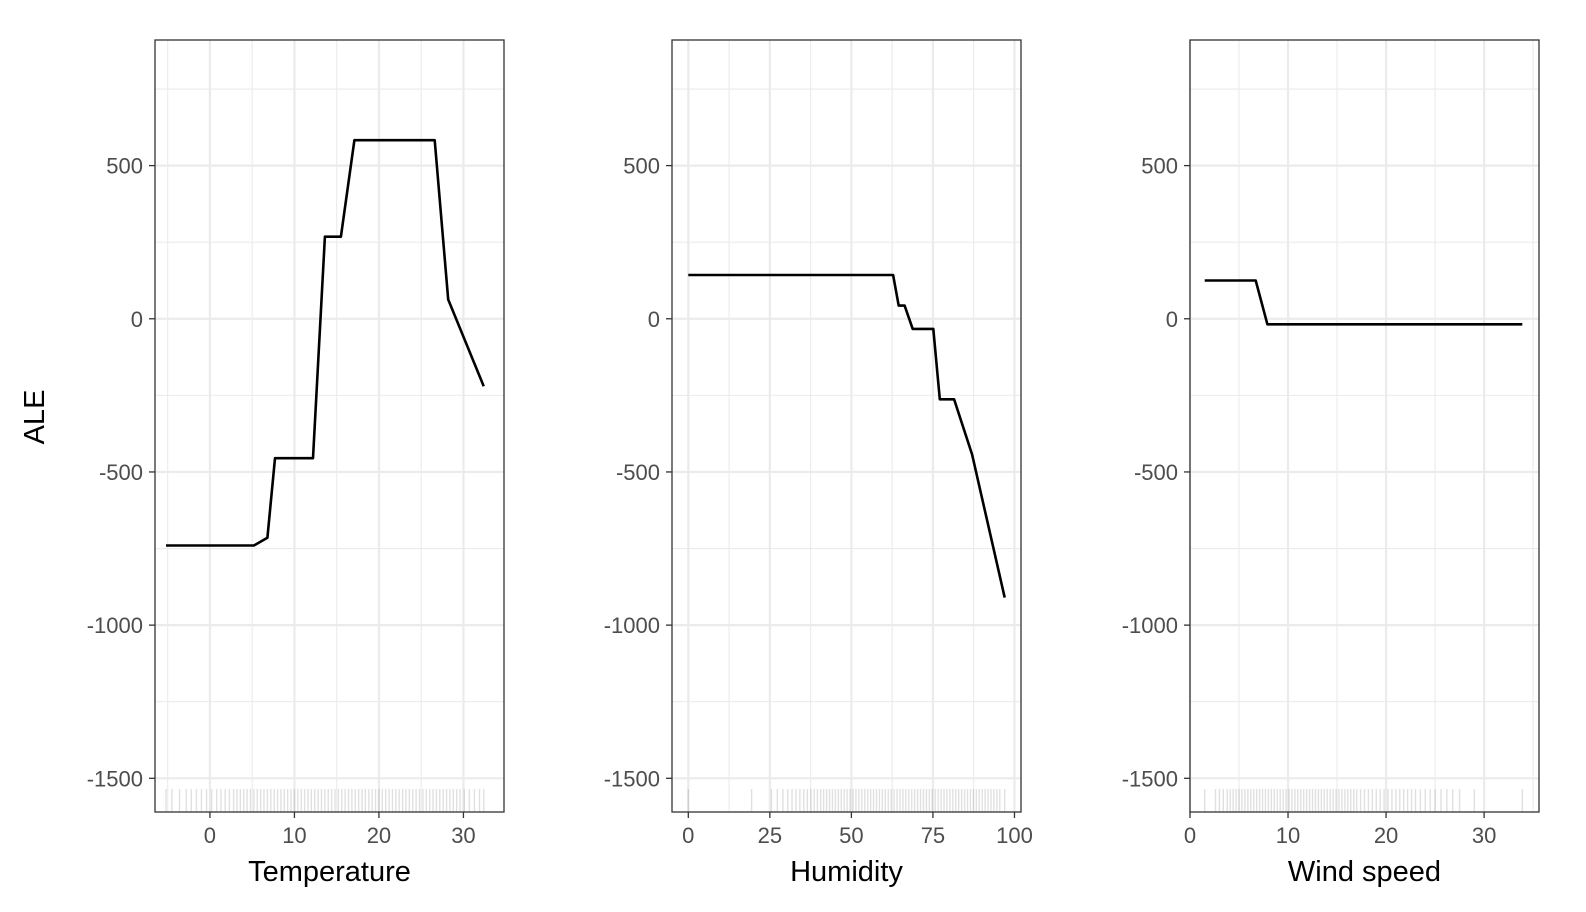  I want to click on x-tick-label: 25, so click(770, 835).